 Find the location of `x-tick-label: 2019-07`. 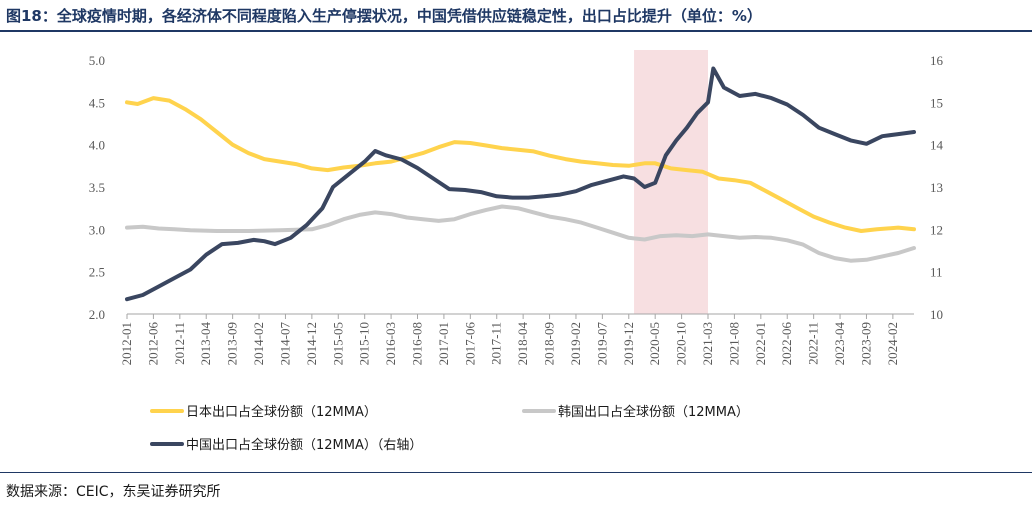

x-tick-label: 2019-07 is located at coordinates (601, 344).